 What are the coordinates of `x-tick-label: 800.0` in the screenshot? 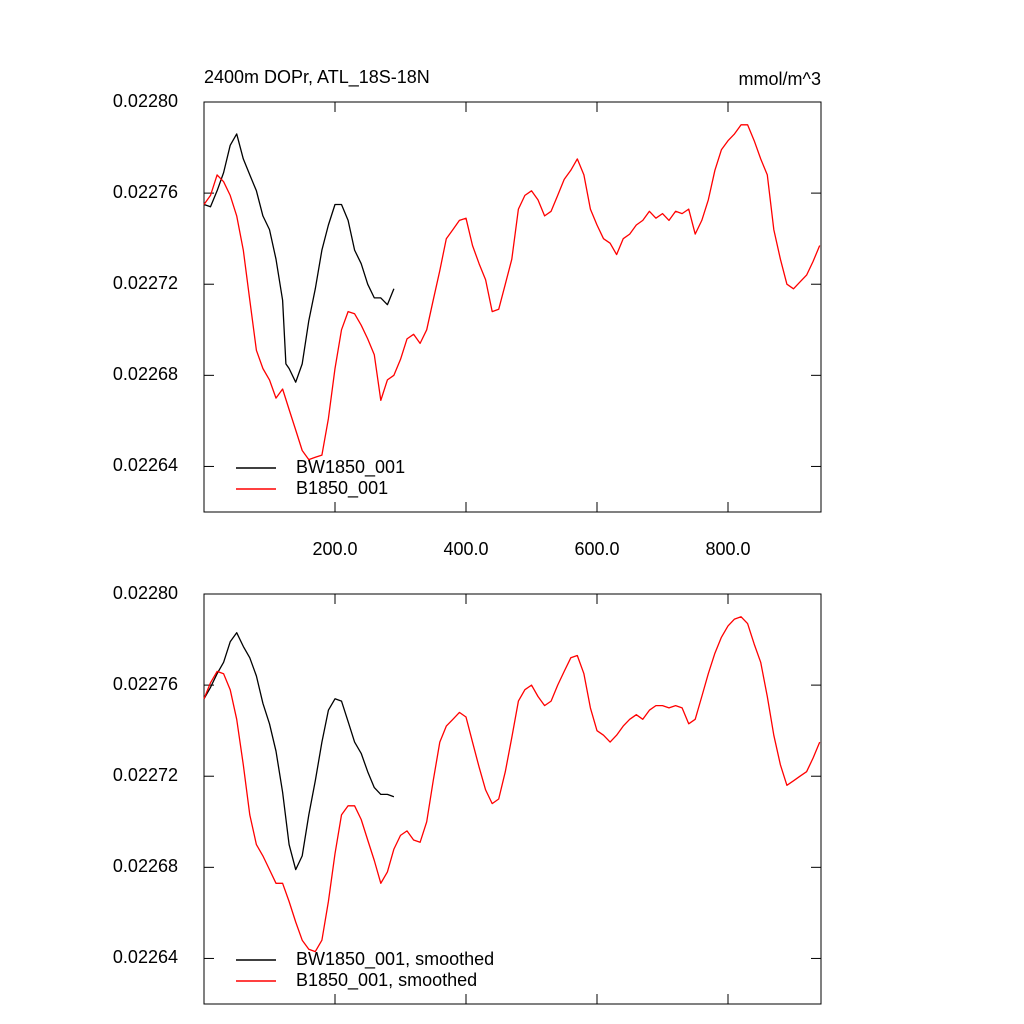 It's located at (727, 549).